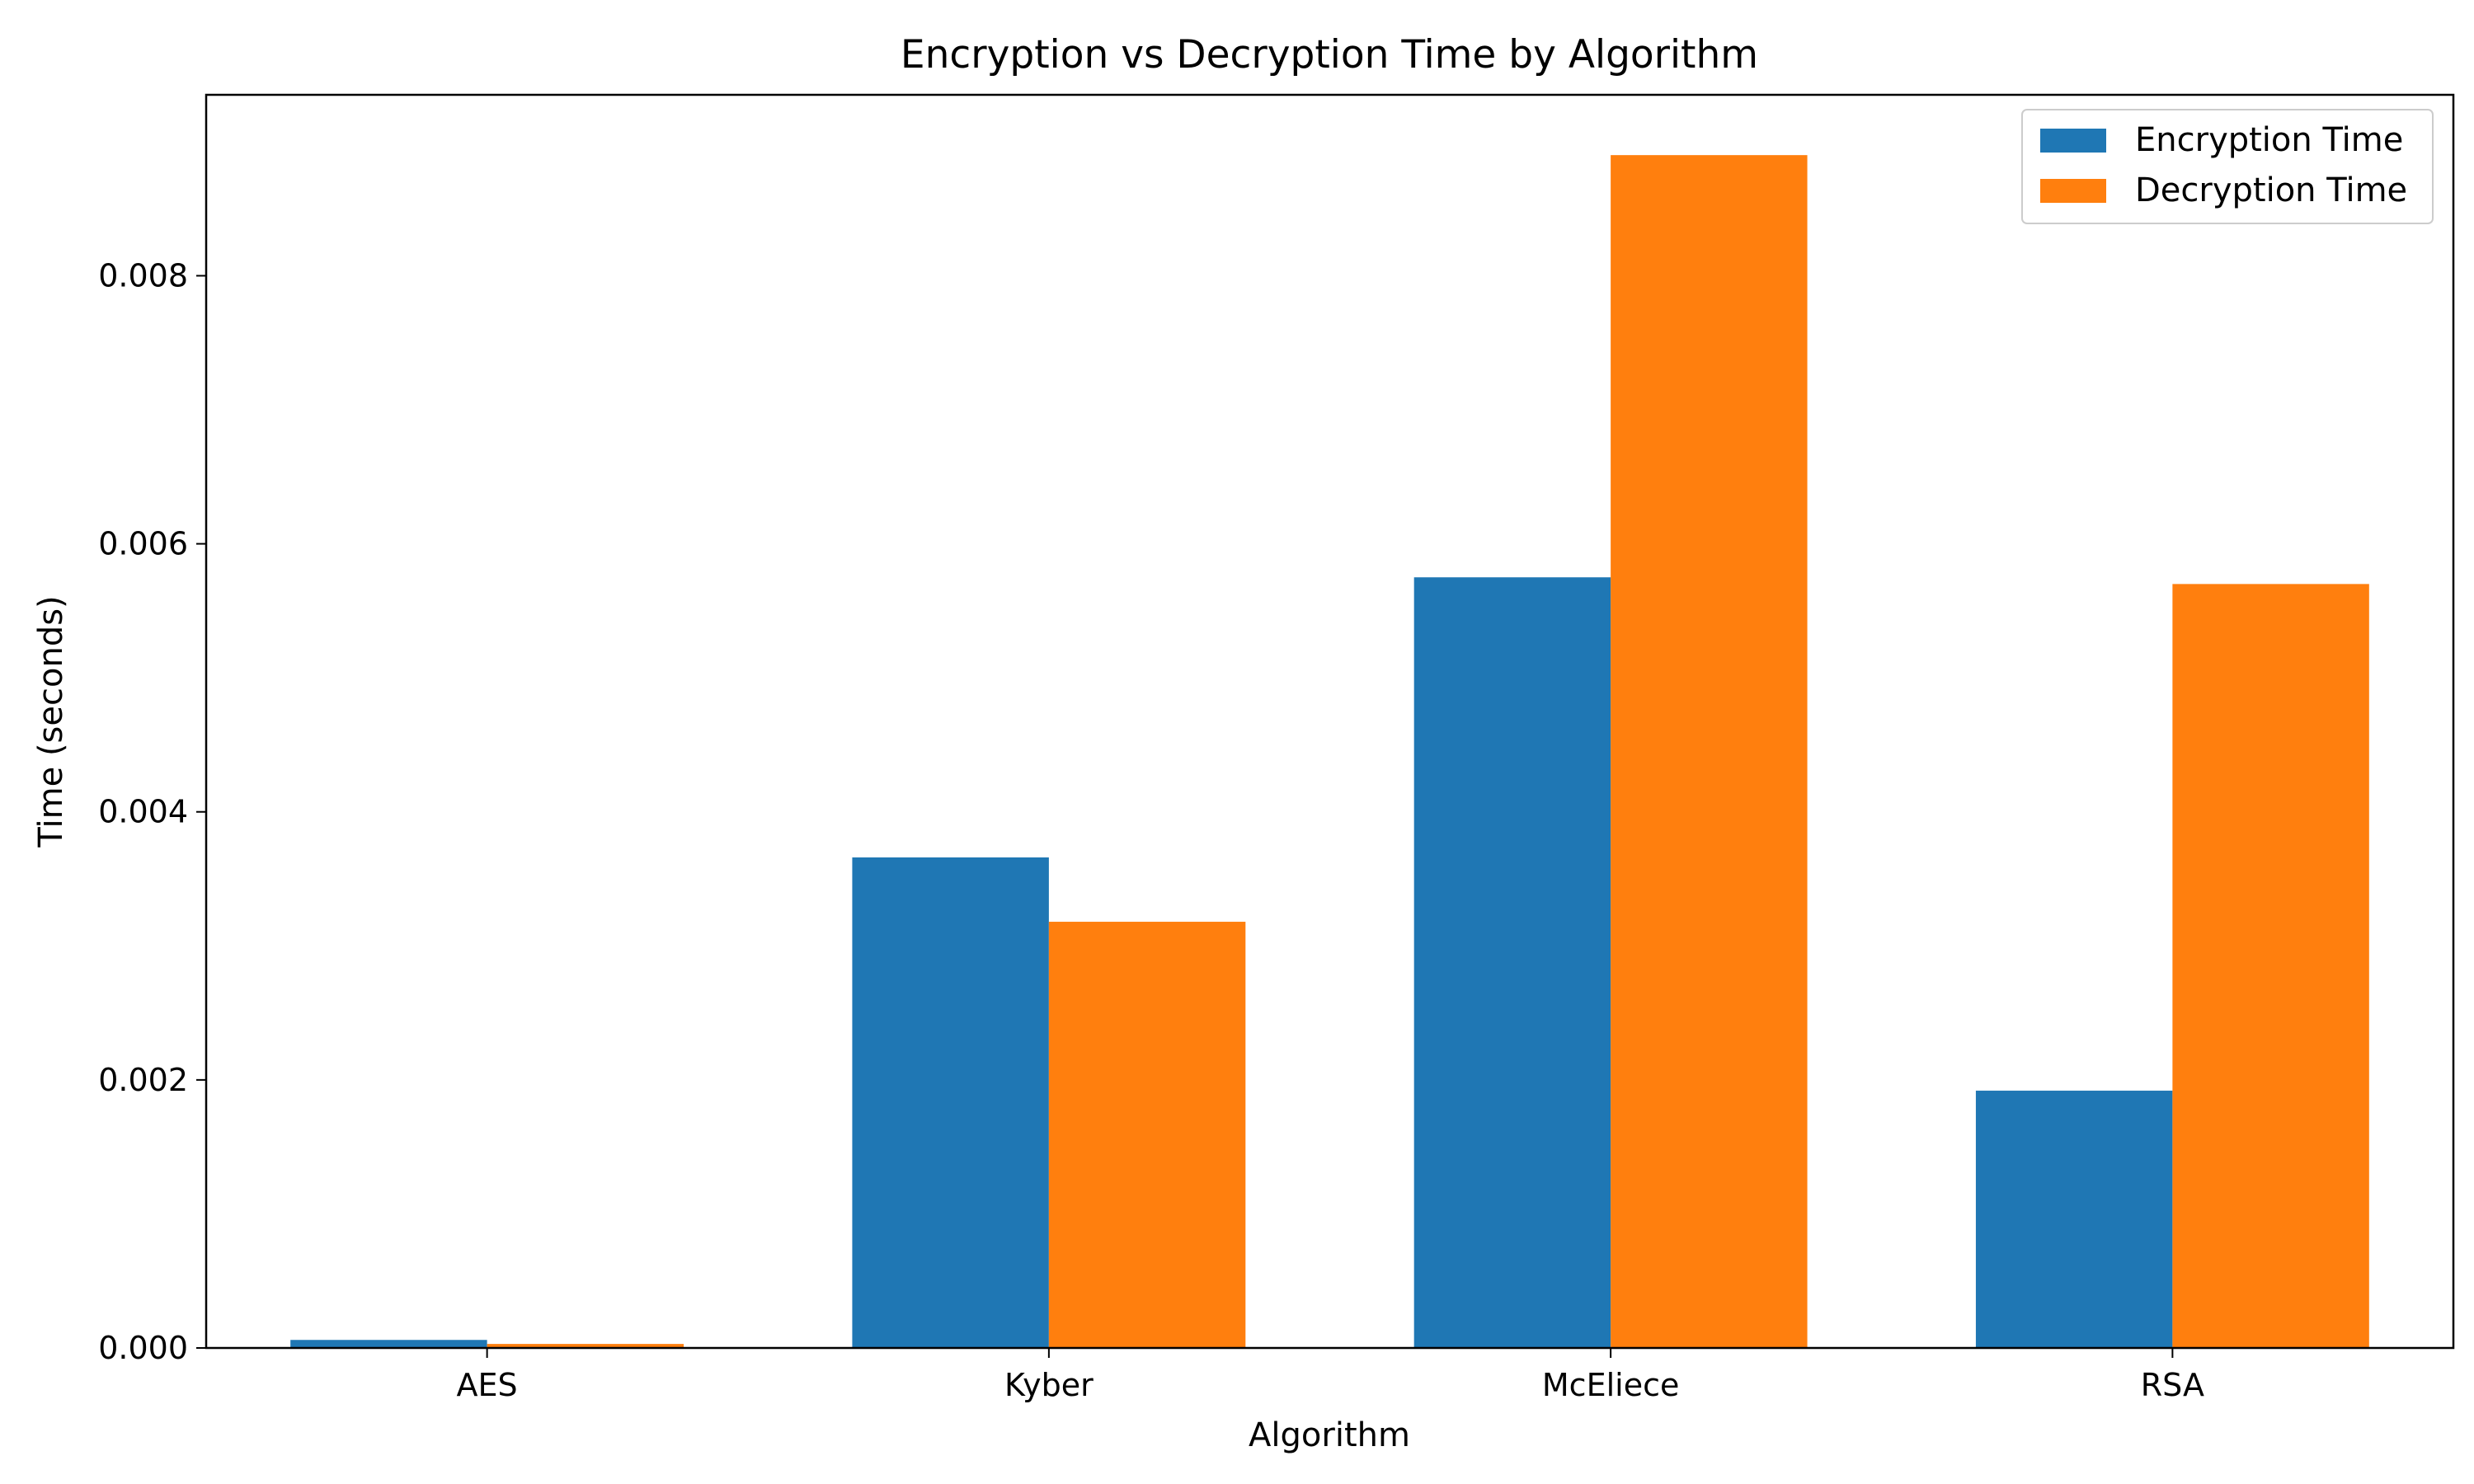 This screenshot has width=2474, height=1484. Describe the element at coordinates (1610, 1385) in the screenshot. I see `x-tick-label-mceliece: McEliece` at that location.